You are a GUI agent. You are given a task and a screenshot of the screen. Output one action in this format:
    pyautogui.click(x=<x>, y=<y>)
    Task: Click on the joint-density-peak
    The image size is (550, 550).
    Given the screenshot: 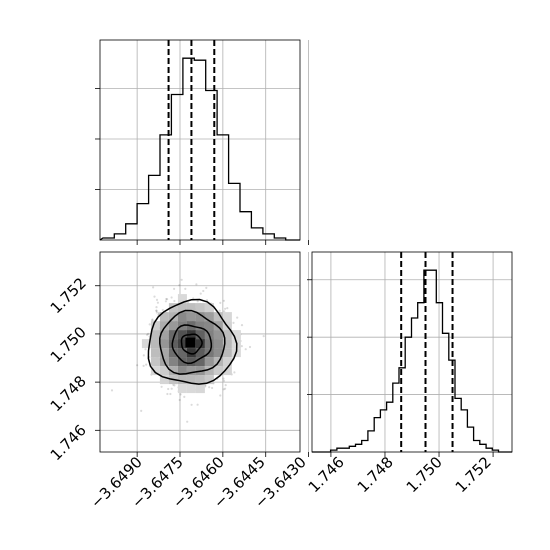 What is the action you would take?
    pyautogui.click(x=190, y=342)
    